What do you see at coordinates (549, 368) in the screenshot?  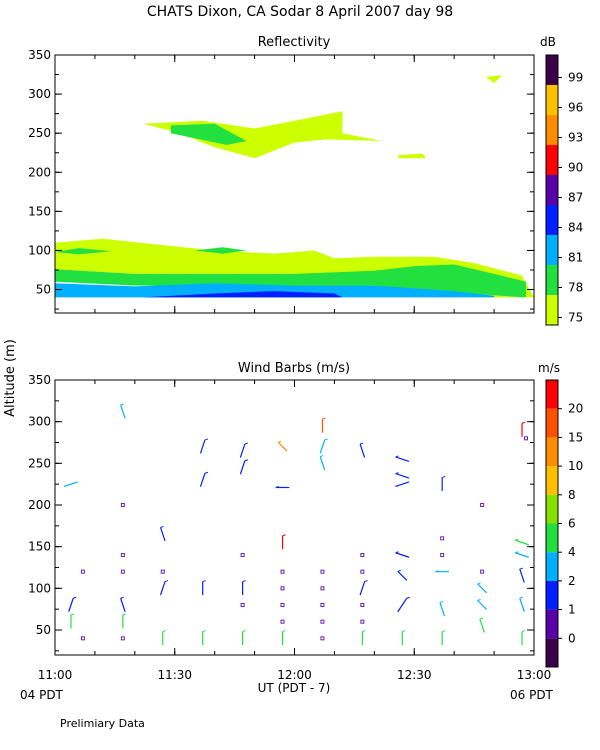 I see `wind-colorbar-unit: m/s` at bounding box center [549, 368].